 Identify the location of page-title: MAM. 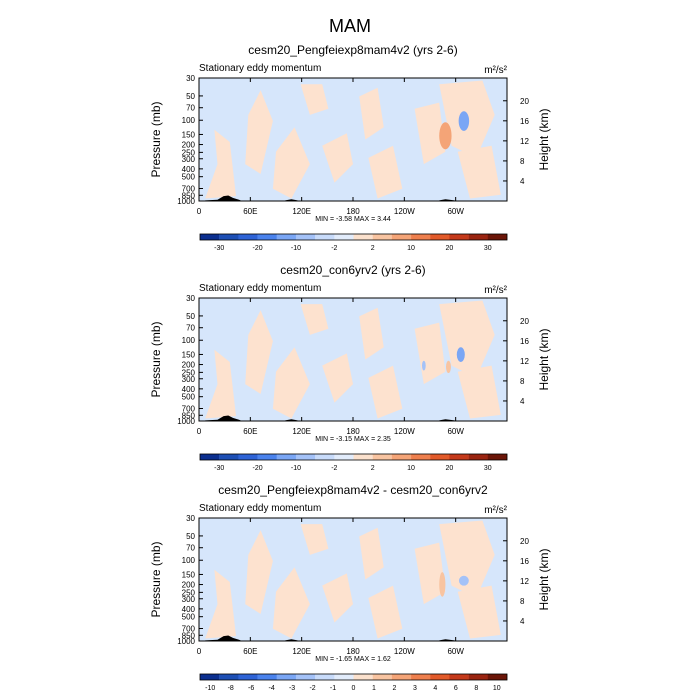
(350, 26).